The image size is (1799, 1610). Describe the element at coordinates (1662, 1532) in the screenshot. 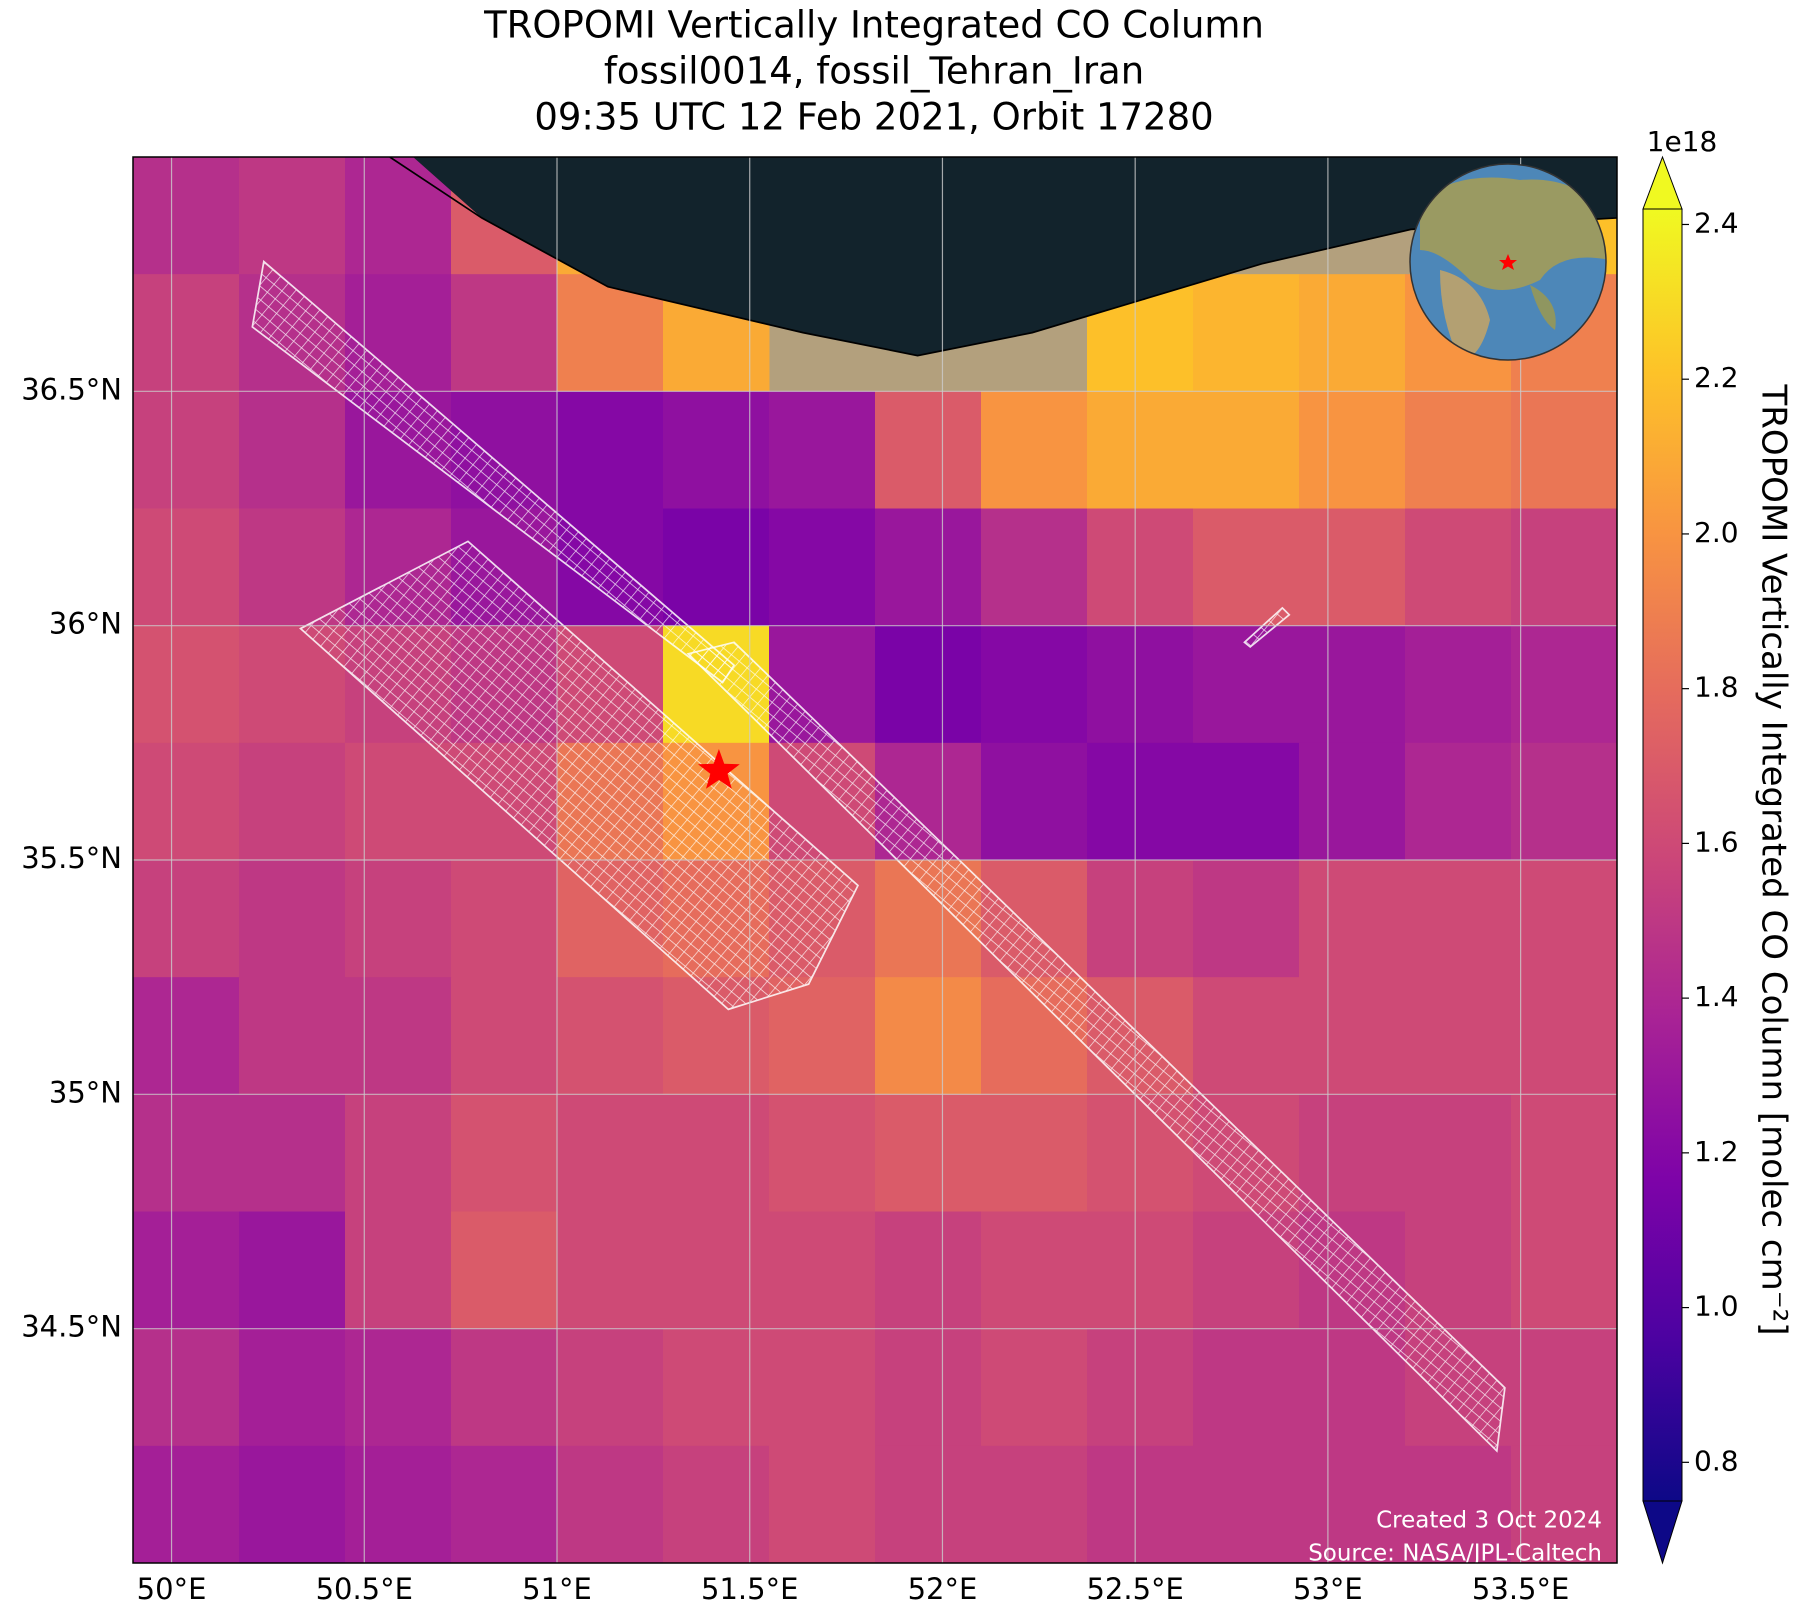

I see `colorbar-extend-min` at that location.